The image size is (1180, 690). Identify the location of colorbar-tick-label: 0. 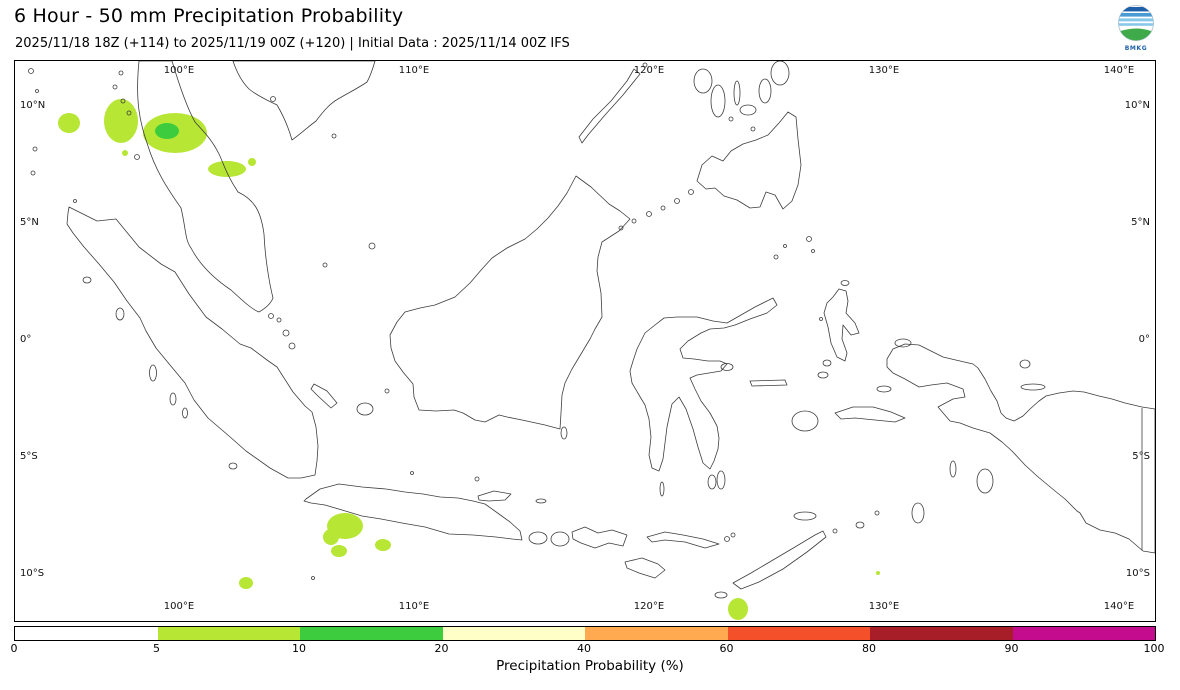
(14, 648).